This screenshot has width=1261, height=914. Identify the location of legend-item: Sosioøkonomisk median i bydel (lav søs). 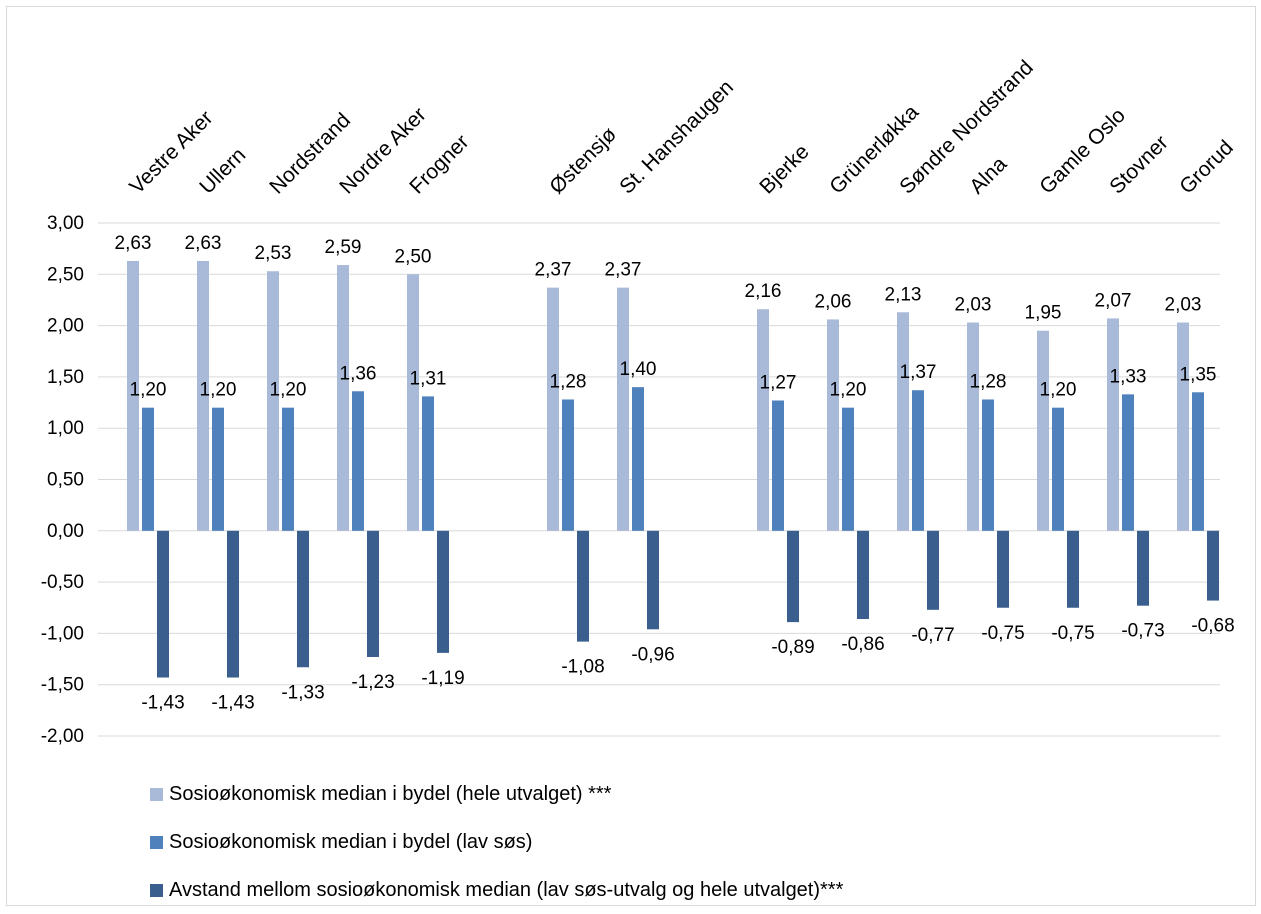
(496, 842).